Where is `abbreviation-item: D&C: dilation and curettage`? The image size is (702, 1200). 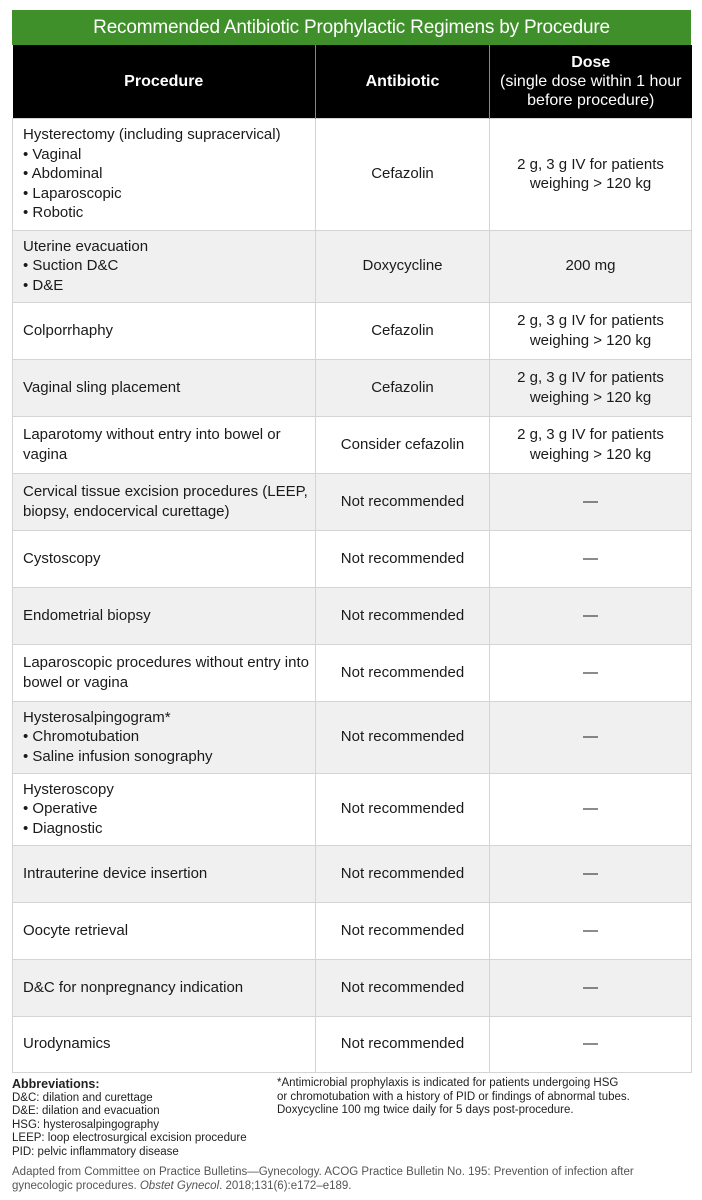 abbreviation-item: D&C: dilation and curettage is located at coordinates (82, 1097).